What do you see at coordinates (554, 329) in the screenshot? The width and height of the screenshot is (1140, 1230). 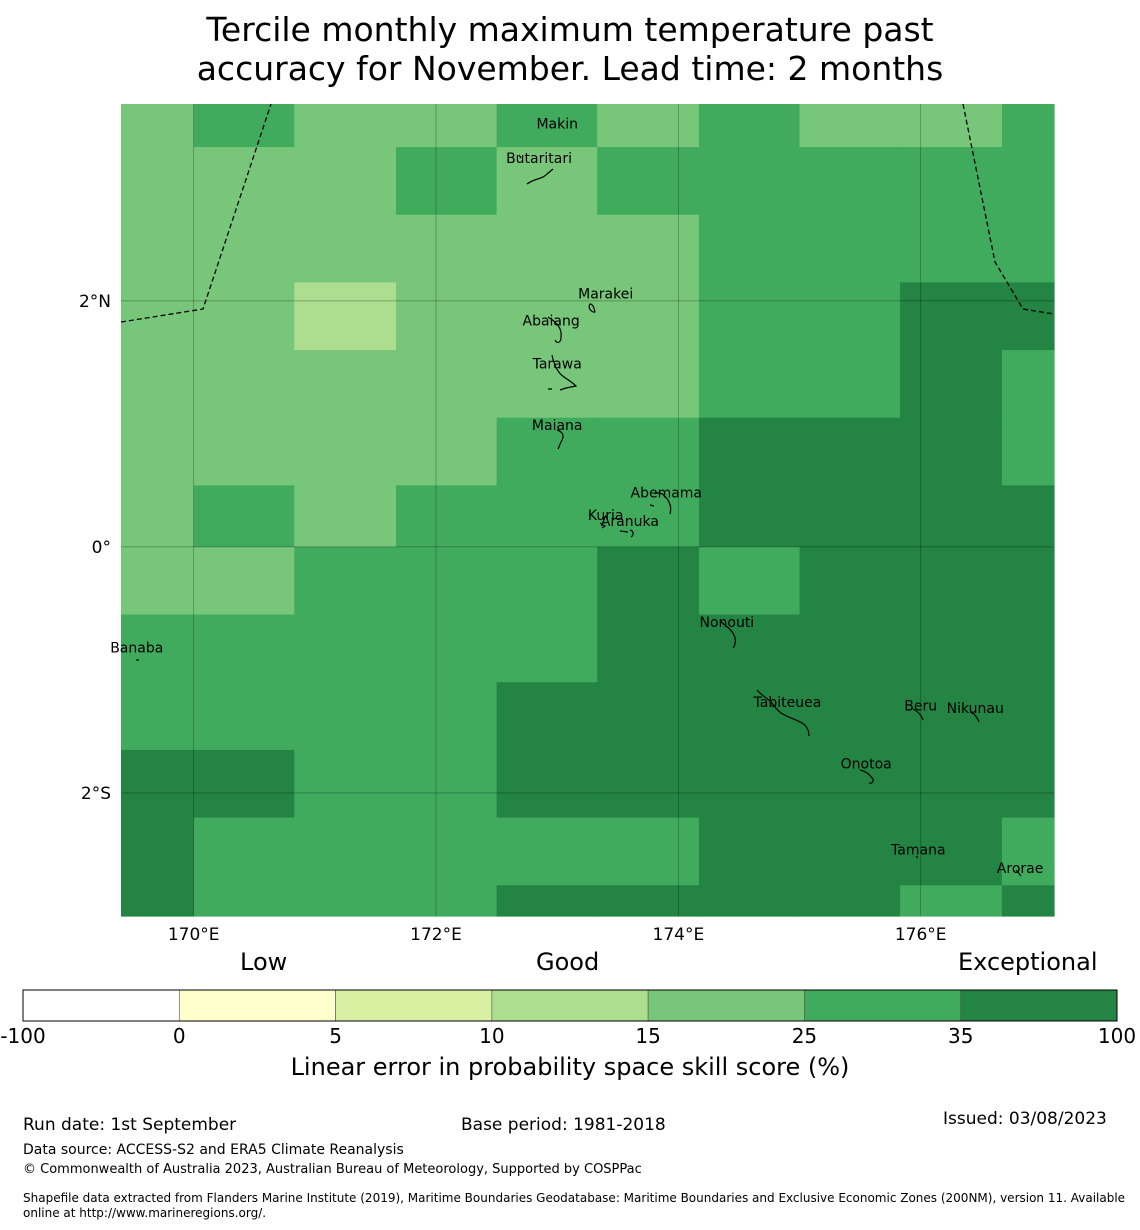 I see `abaiang-coast` at bounding box center [554, 329].